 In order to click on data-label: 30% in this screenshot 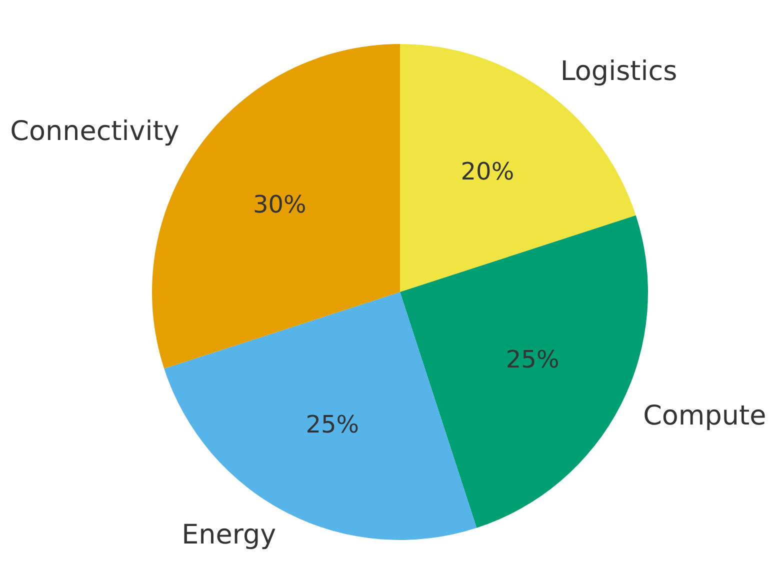, I will do `click(279, 204)`.